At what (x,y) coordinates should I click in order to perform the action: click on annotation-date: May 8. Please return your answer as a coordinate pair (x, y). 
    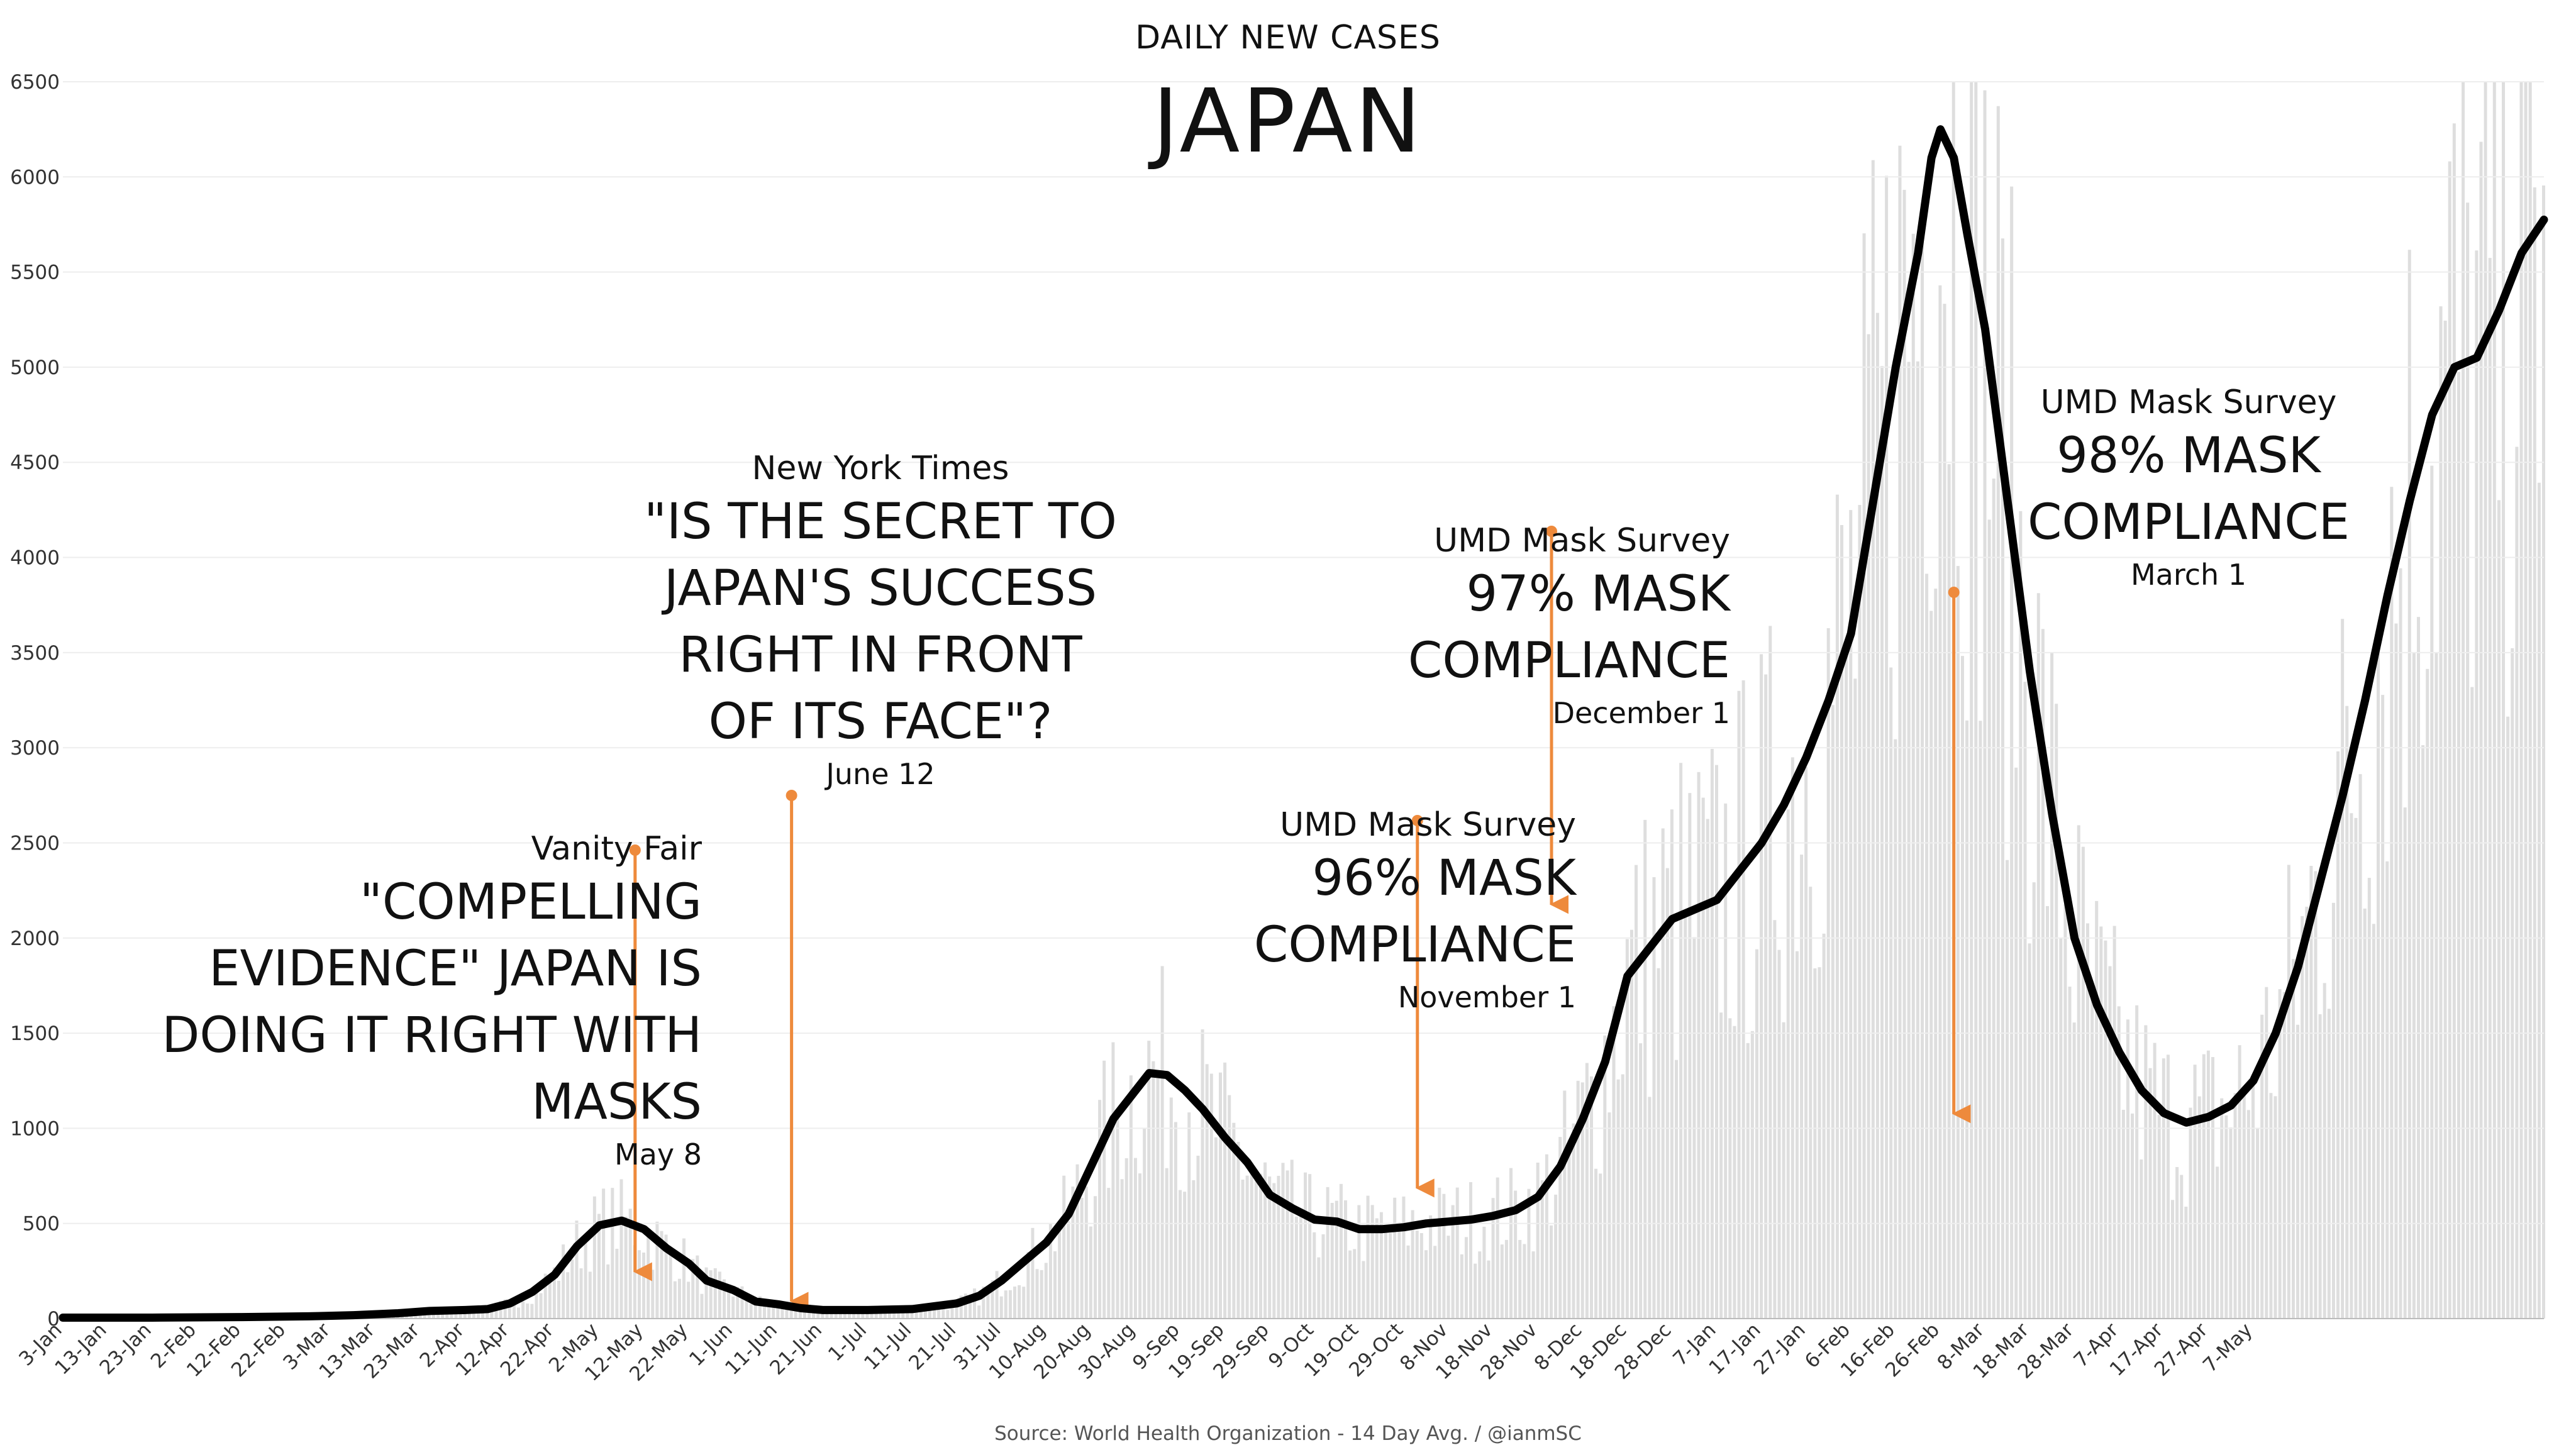
    Looking at the image, I should click on (658, 1154).